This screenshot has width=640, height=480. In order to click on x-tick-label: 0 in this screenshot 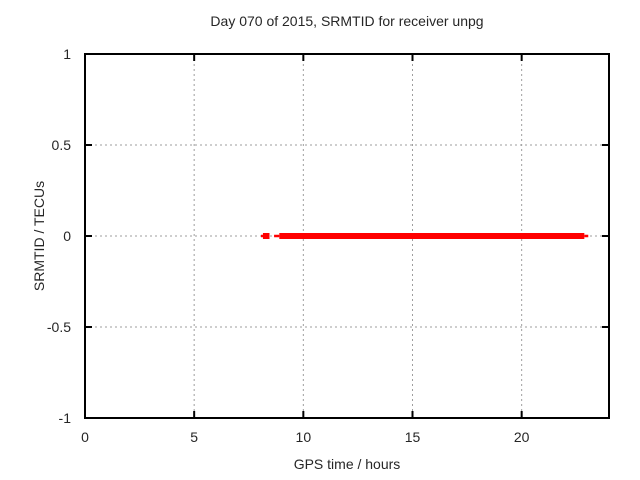, I will do `click(85, 437)`.